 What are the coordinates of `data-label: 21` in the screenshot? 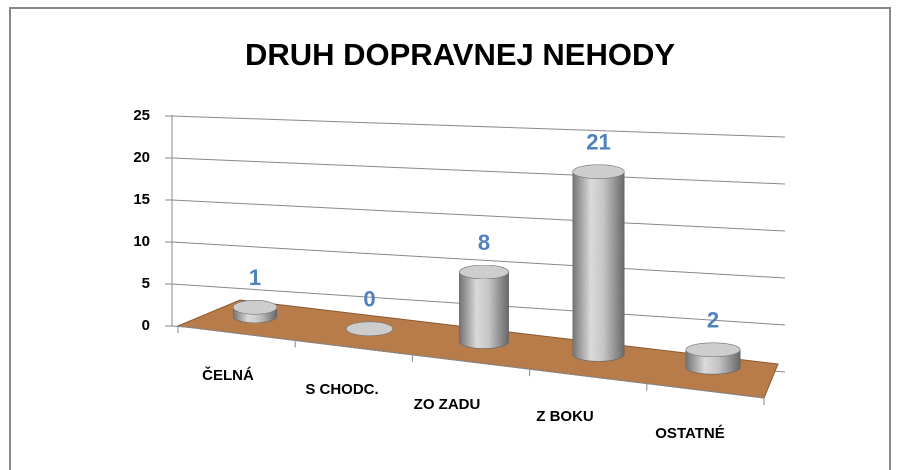 It's located at (598, 142).